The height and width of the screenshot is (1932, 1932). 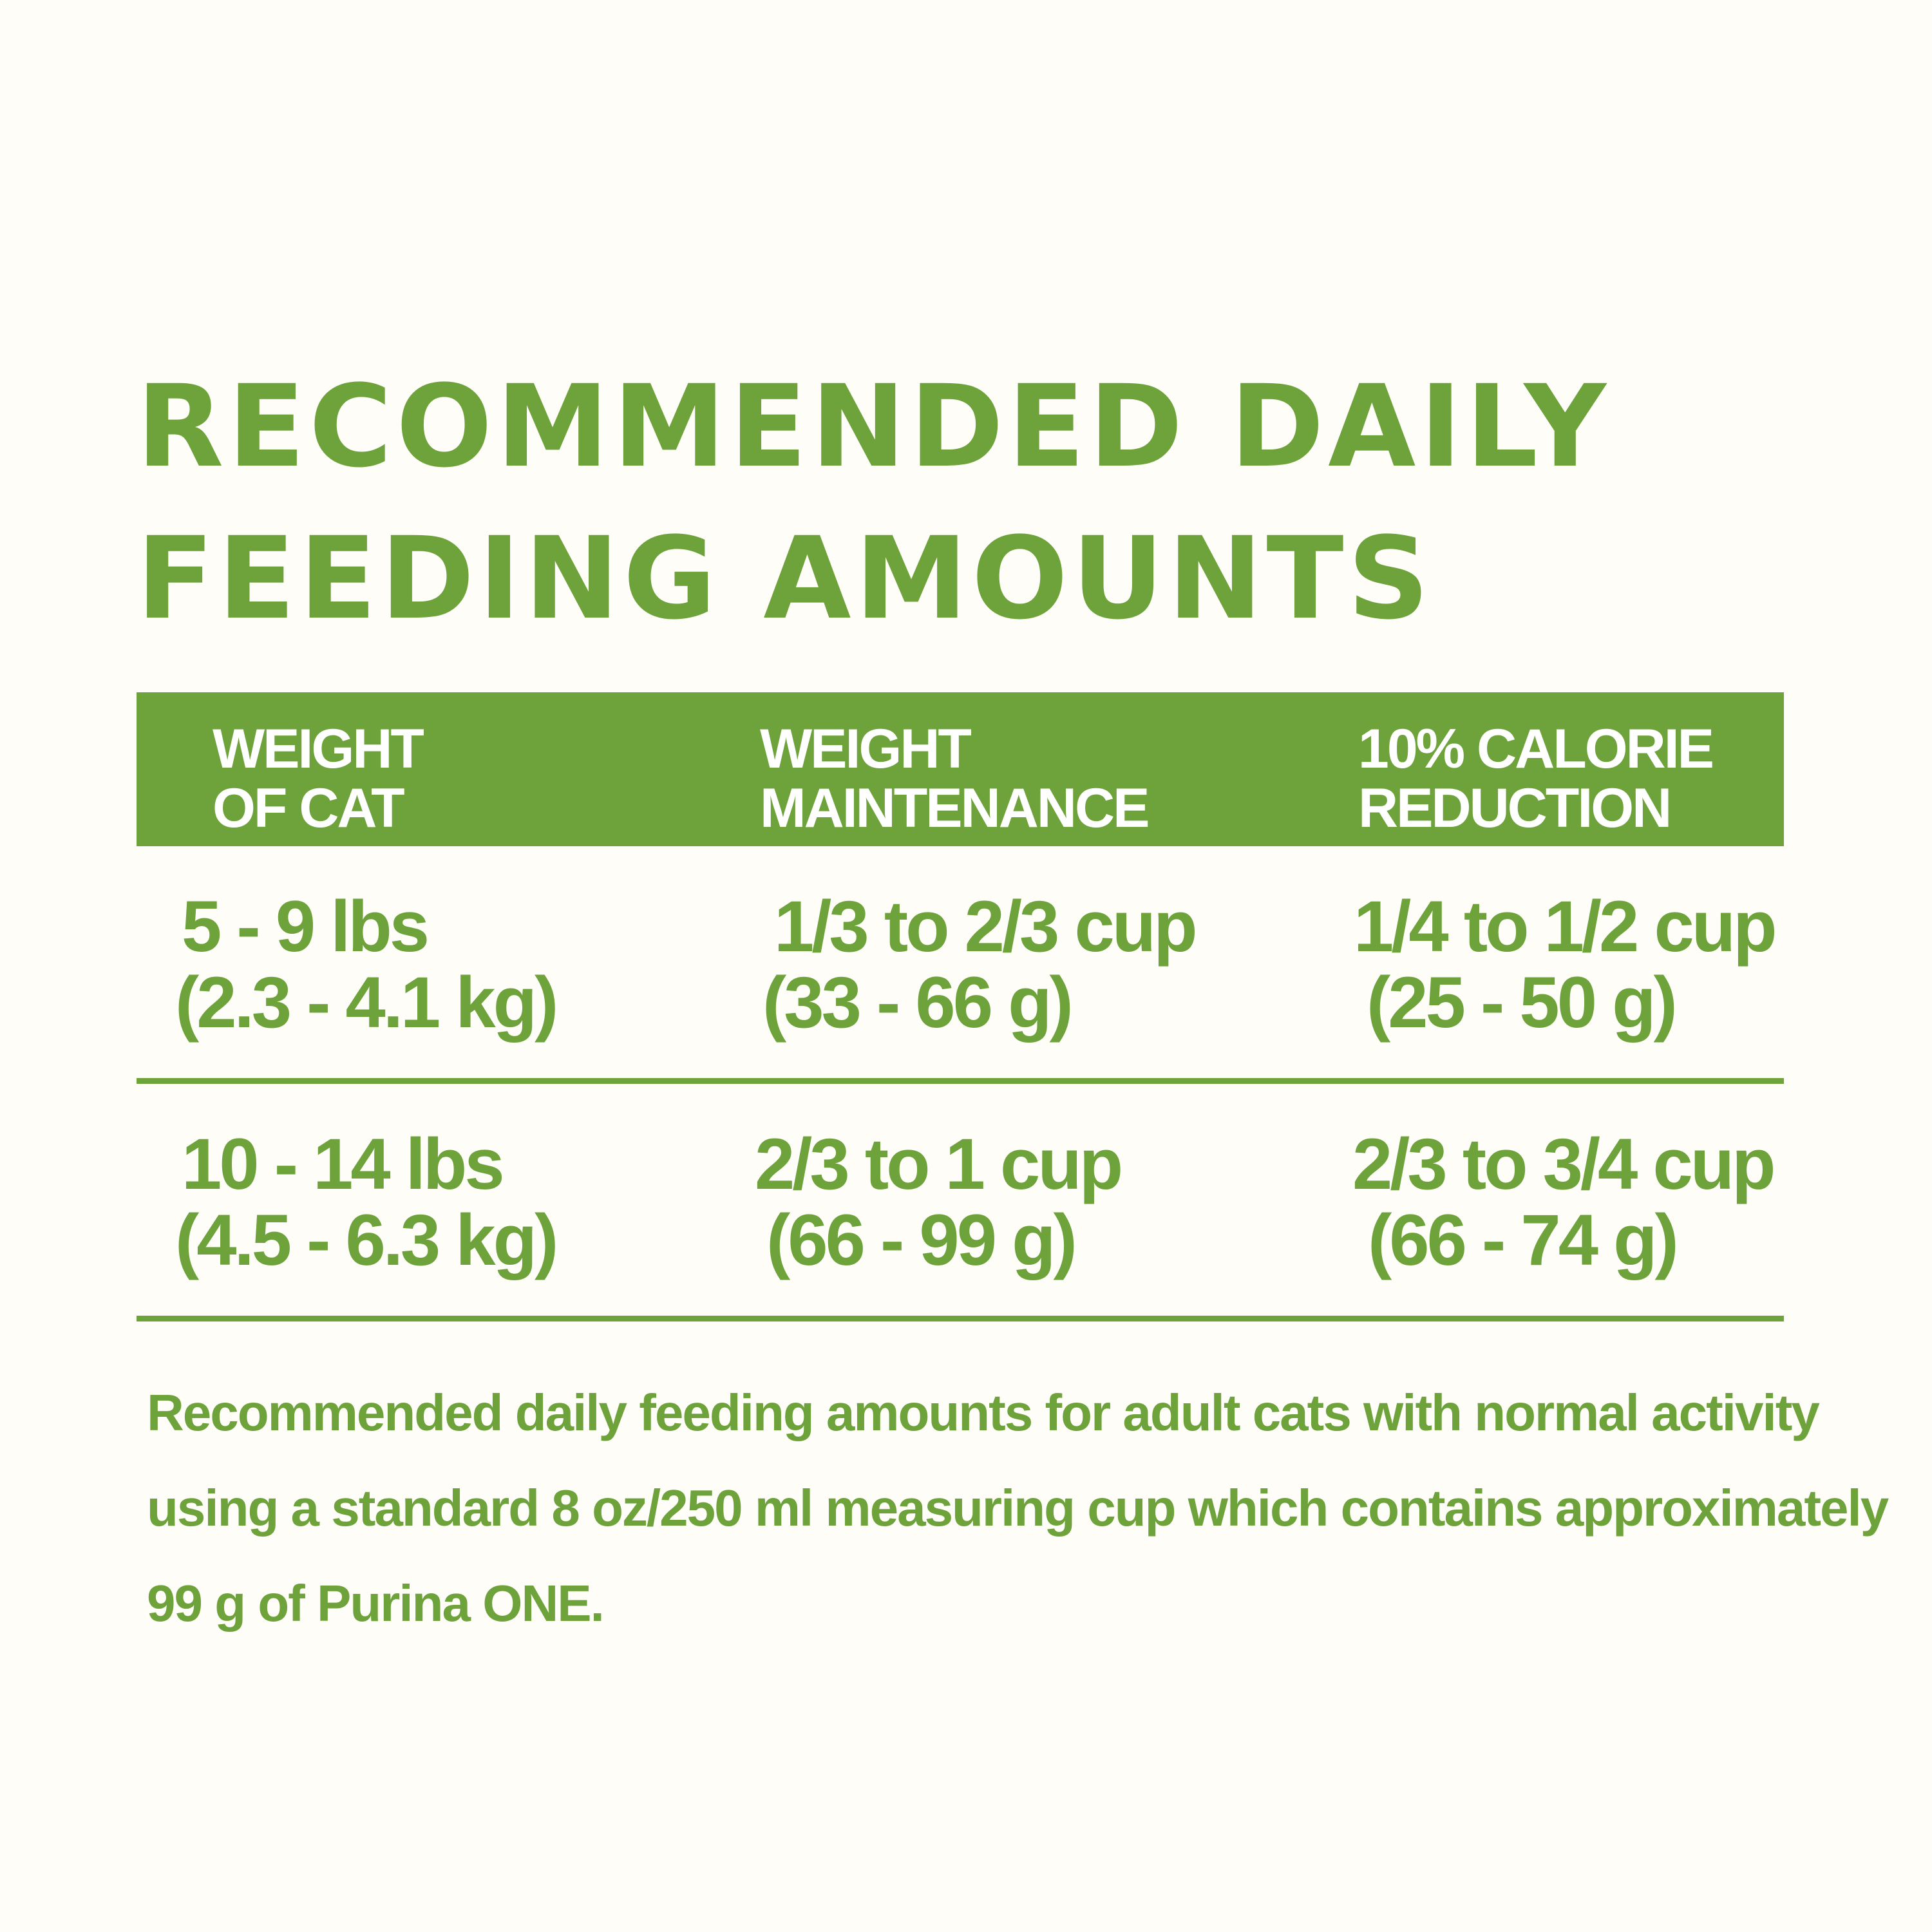 I want to click on header-weight-of-cat: WEIGHT OF CAT, so click(x=318, y=779).